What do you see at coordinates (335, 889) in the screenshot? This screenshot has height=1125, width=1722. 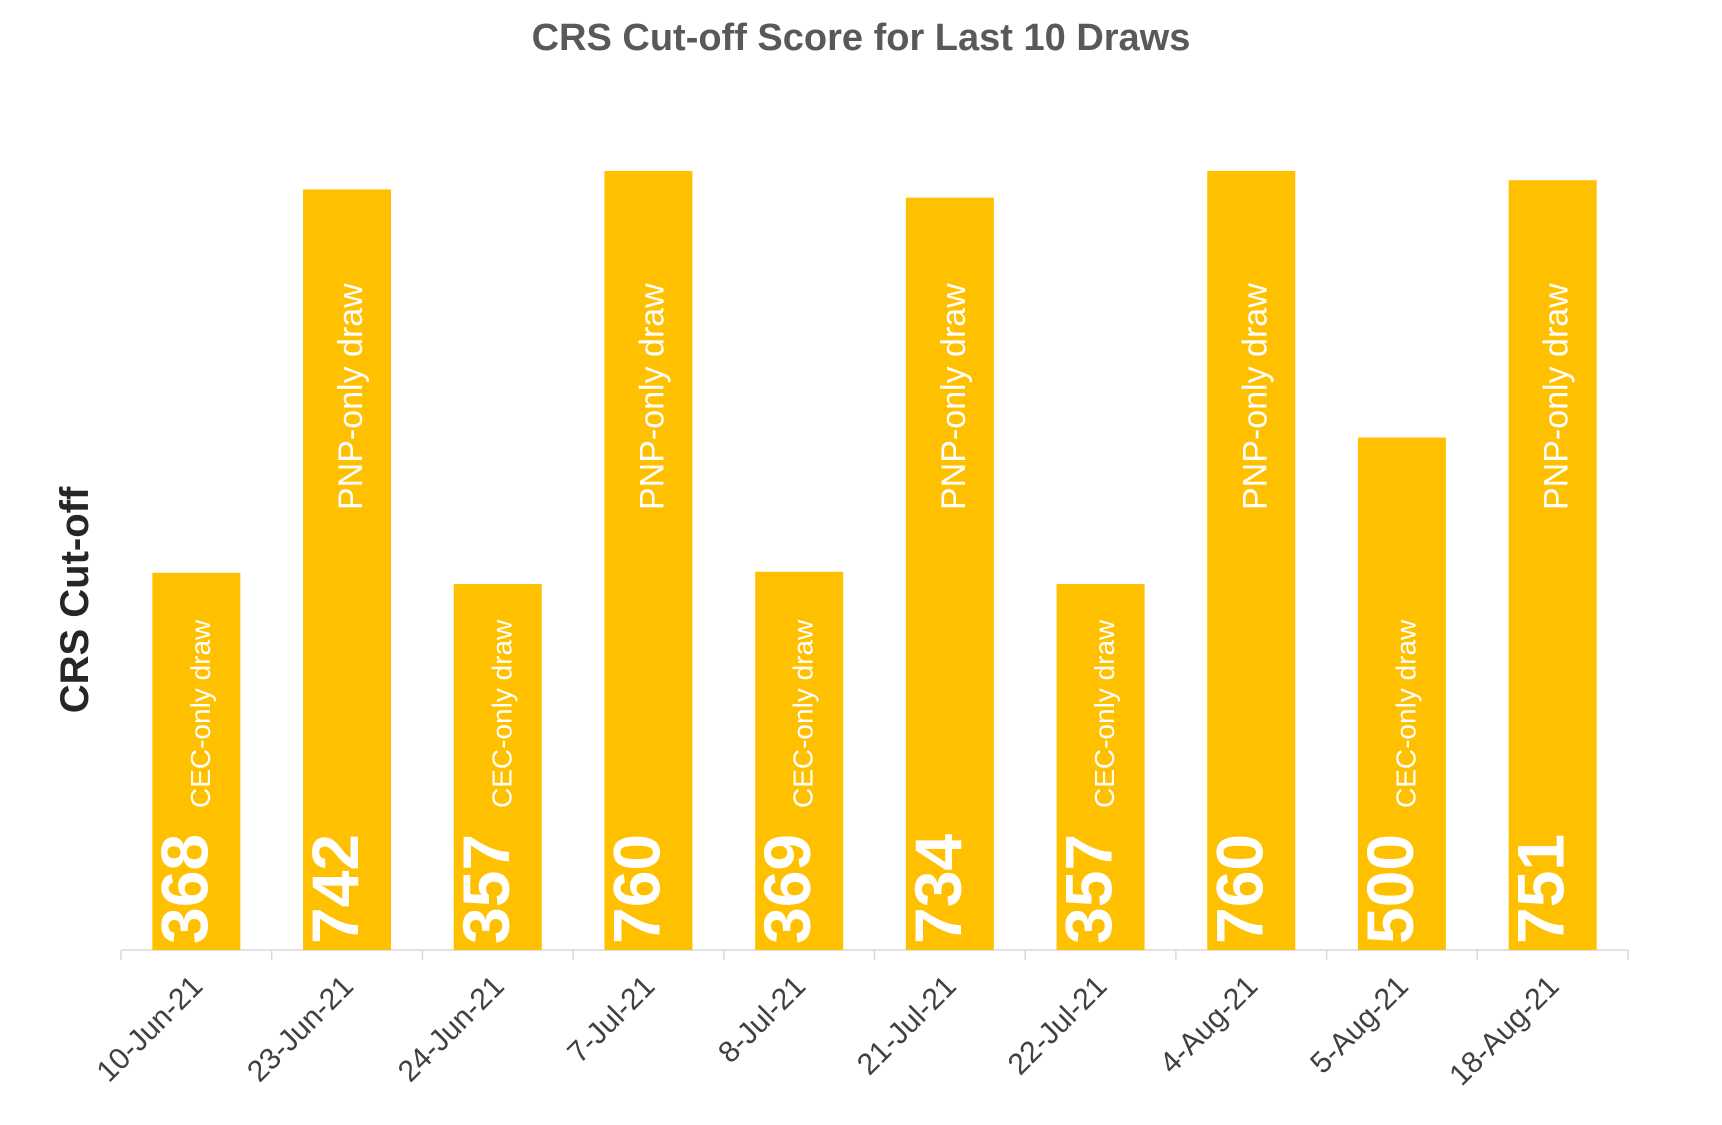 I see `bar-value-label: 742` at bounding box center [335, 889].